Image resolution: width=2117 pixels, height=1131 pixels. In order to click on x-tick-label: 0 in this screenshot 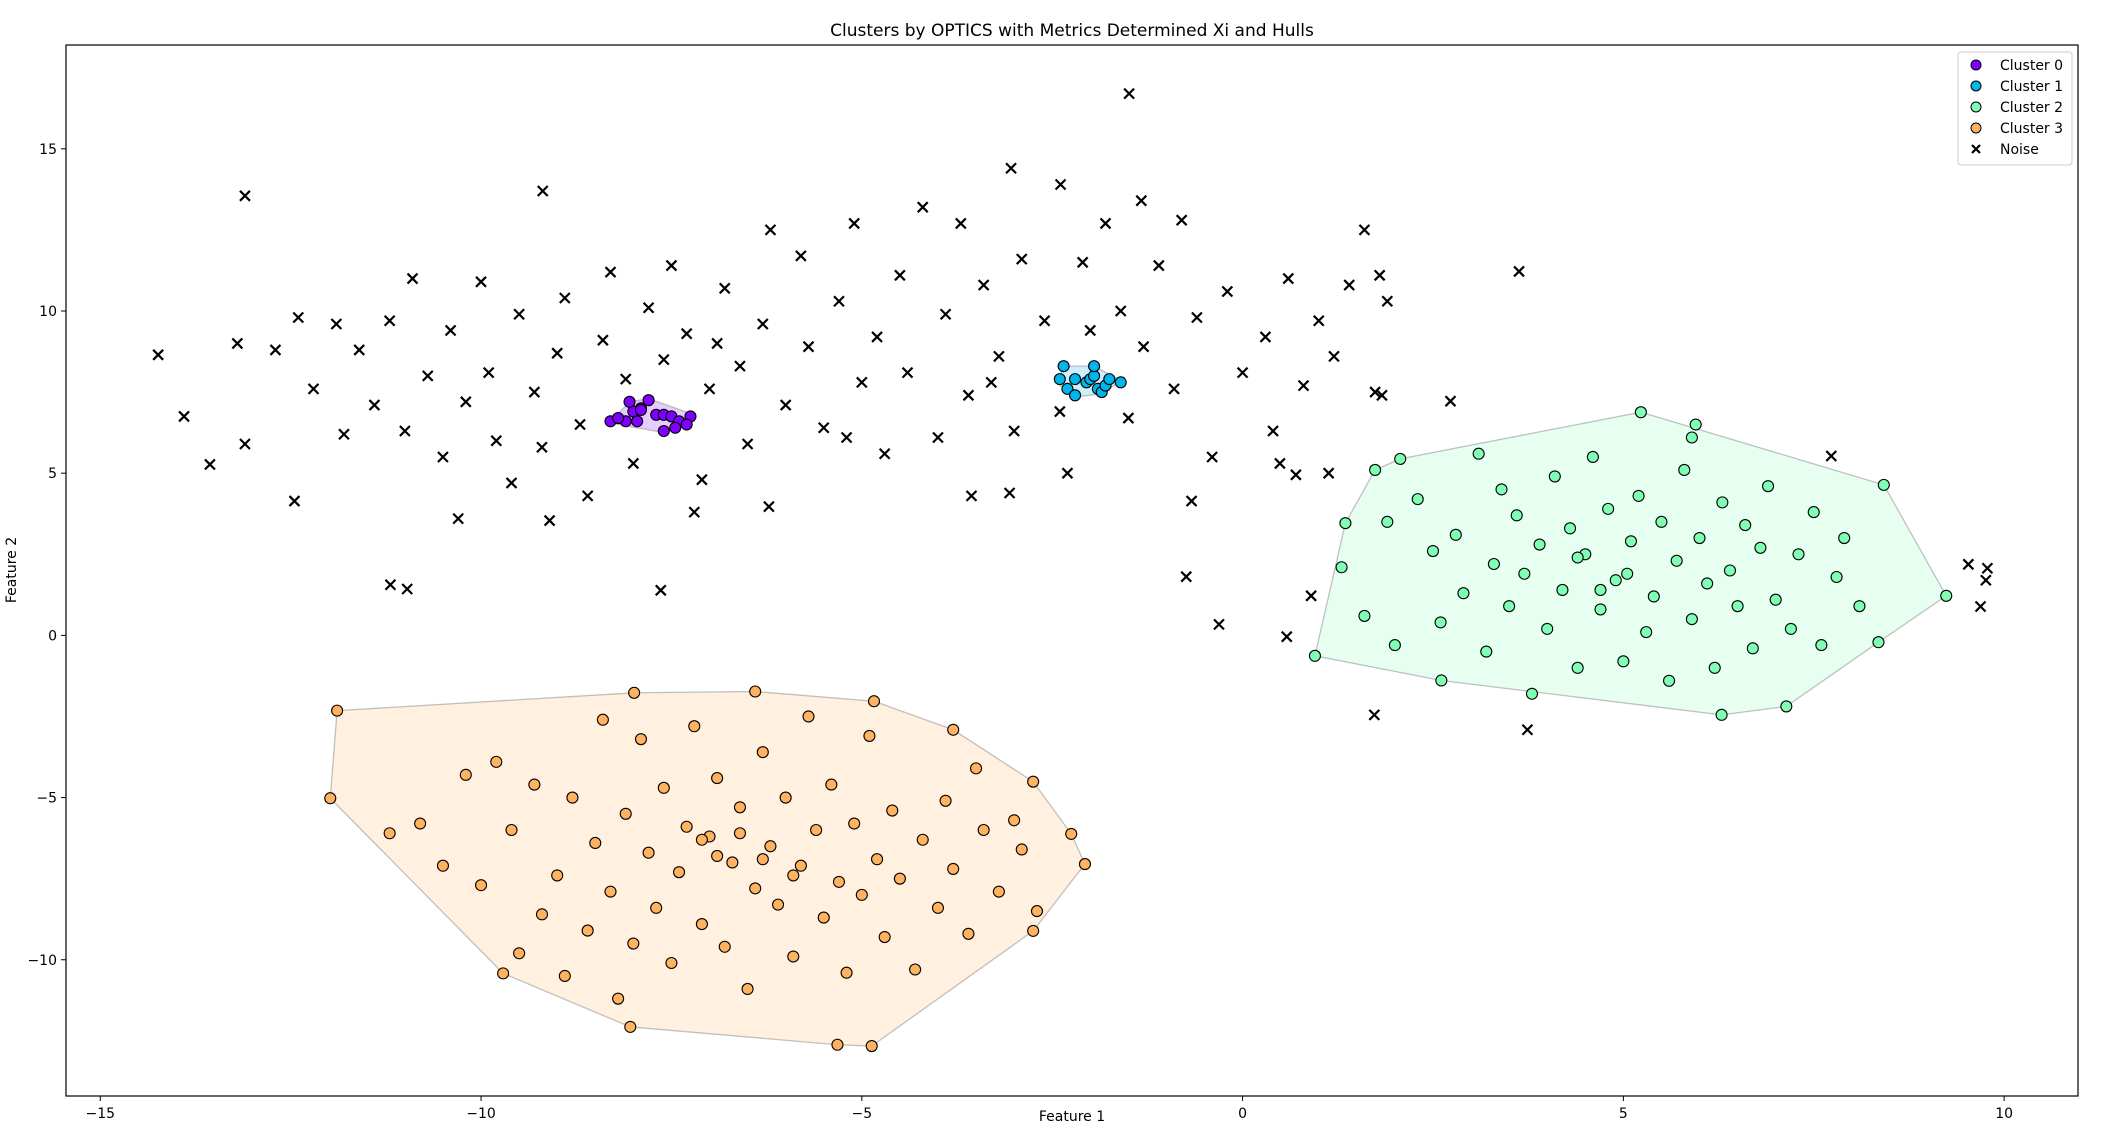, I will do `click(1242, 1114)`.